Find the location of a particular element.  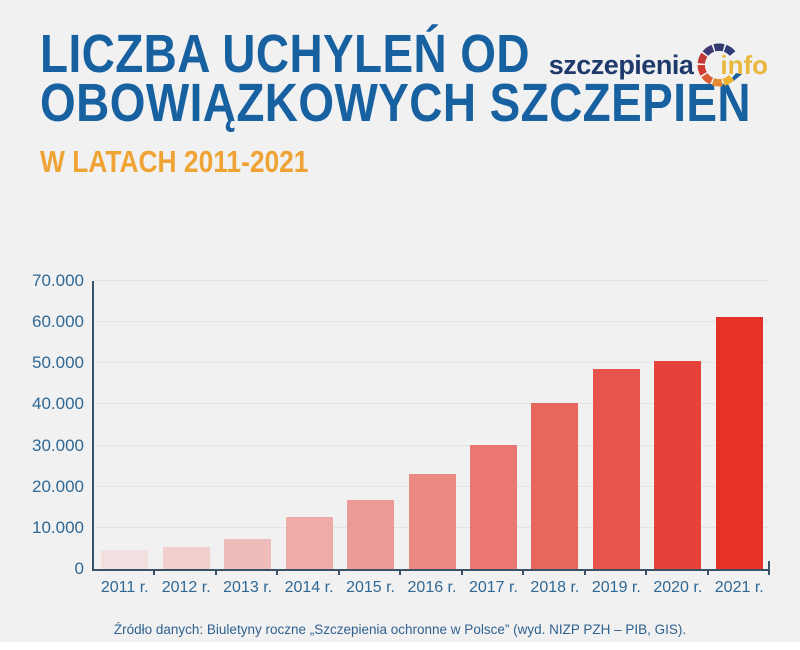

bottom-strip is located at coordinates (400, 646).